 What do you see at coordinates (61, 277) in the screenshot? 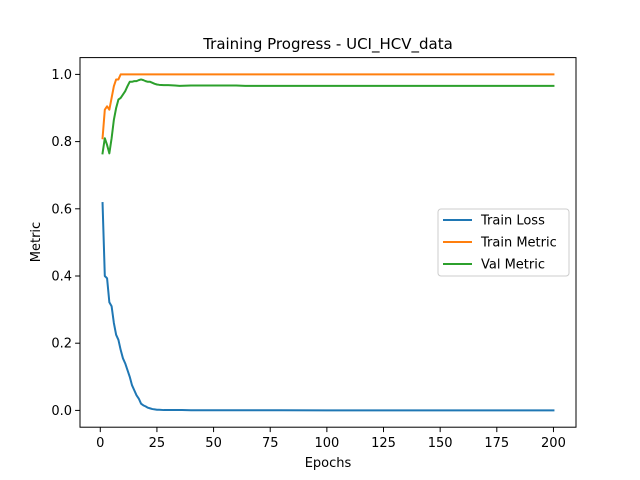
I see `y-tick-label: 0.4` at bounding box center [61, 277].